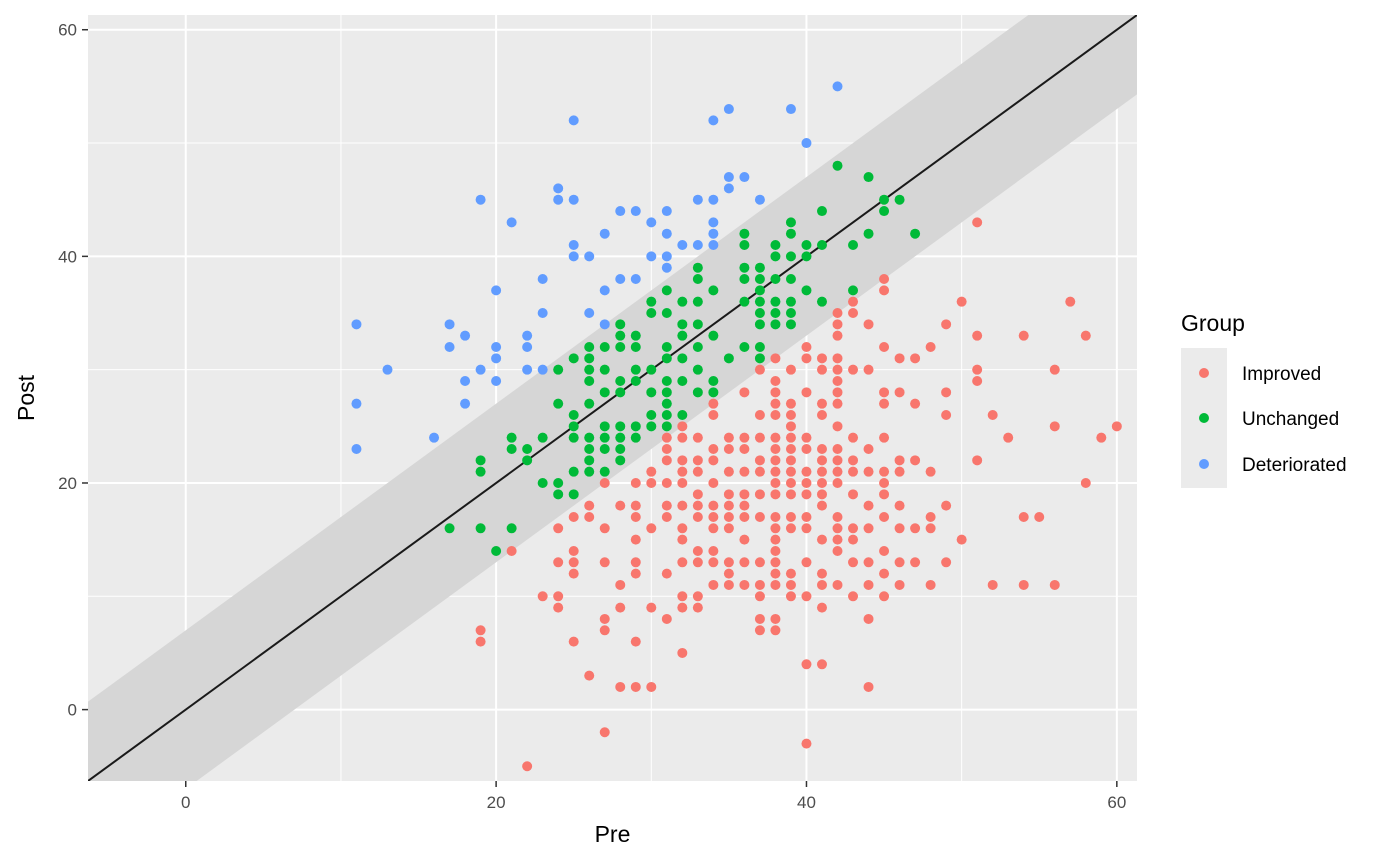 The width and height of the screenshot is (1400, 865). Describe the element at coordinates (496, 802) in the screenshot. I see `x-tick-label: 20` at that location.